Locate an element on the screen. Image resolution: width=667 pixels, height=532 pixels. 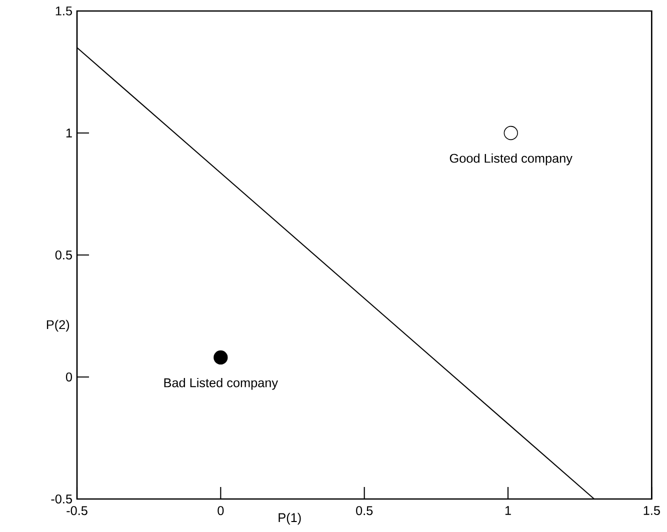
x-tick-label: 0 is located at coordinates (221, 511).